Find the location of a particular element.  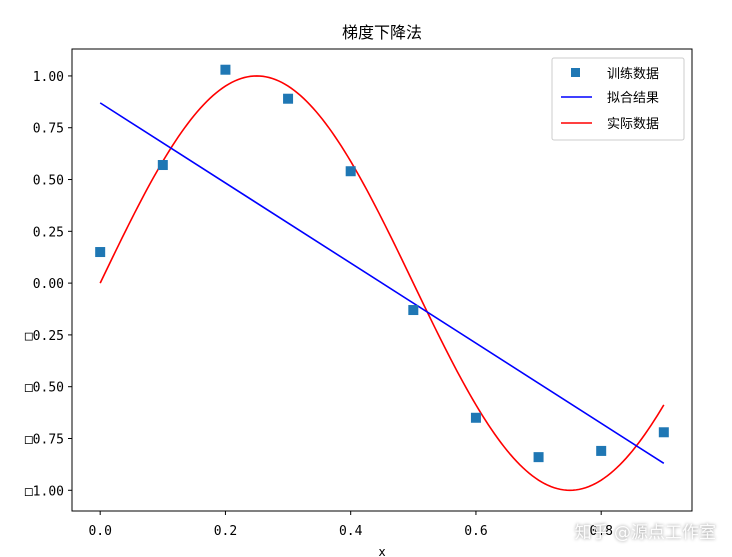

x-axis: 0.0 0.2 0.4 0.6 0.8 is located at coordinates (350, 525).